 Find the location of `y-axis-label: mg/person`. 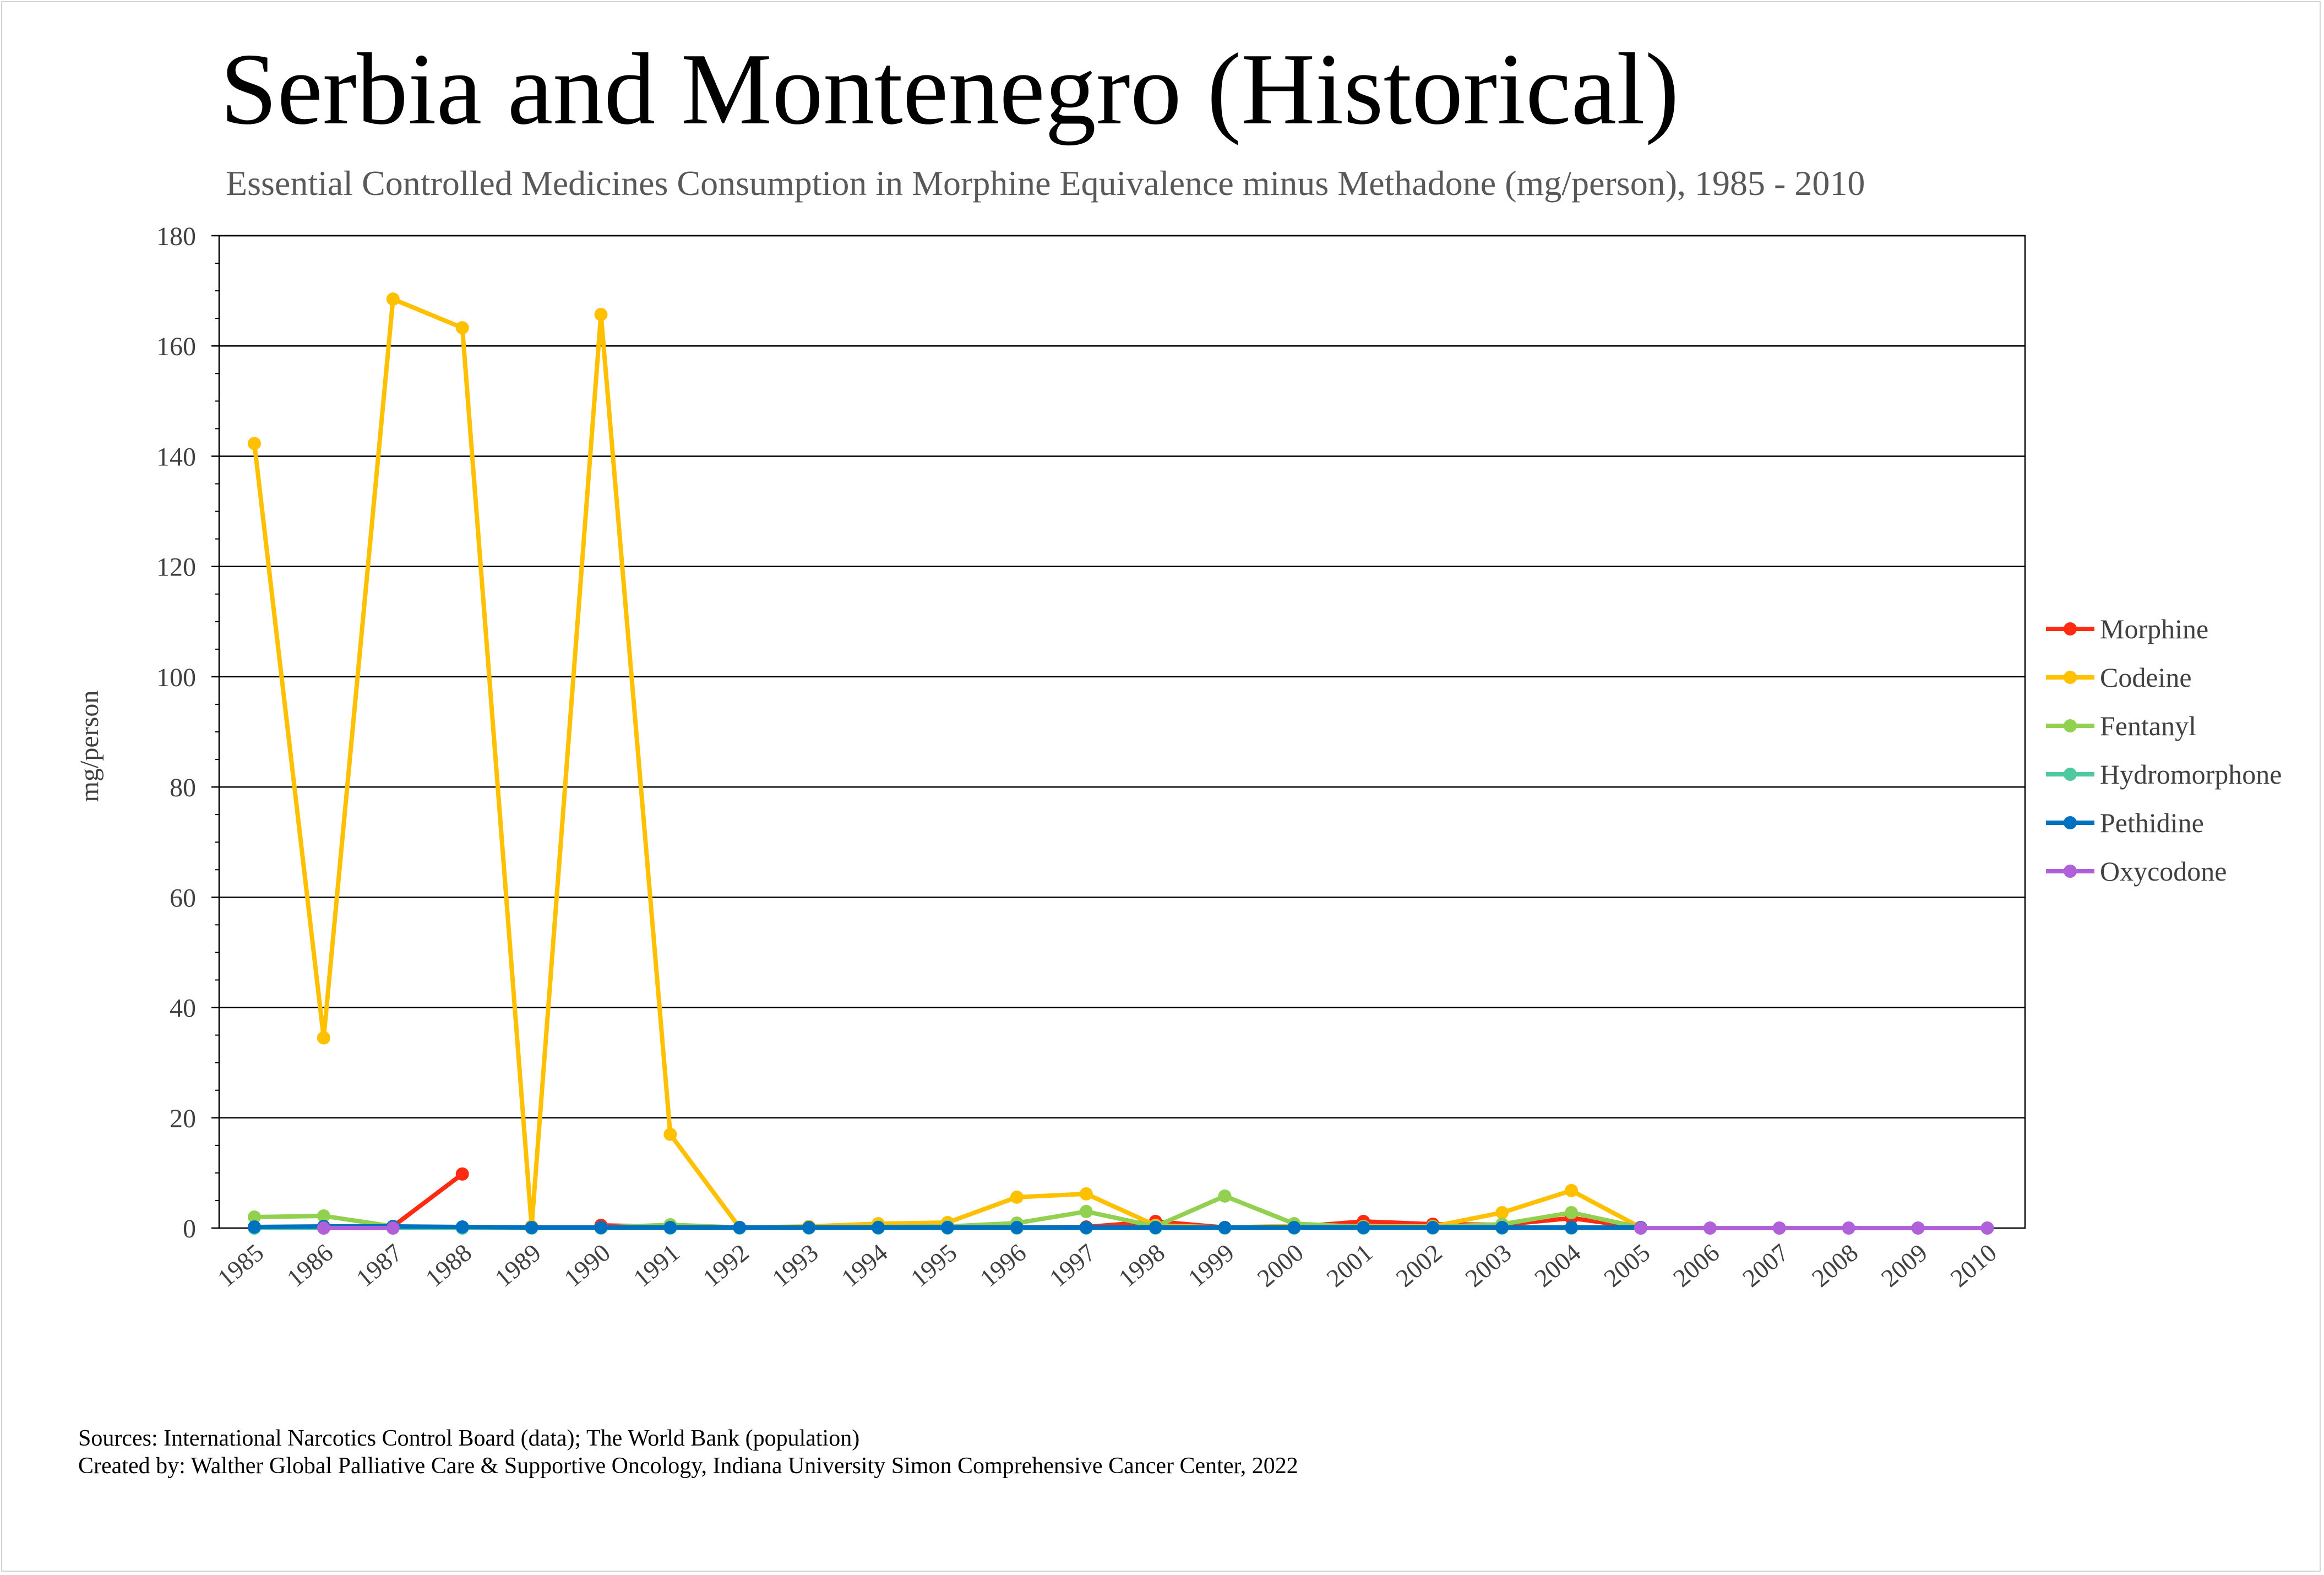

y-axis-label: mg/person is located at coordinates (89, 746).